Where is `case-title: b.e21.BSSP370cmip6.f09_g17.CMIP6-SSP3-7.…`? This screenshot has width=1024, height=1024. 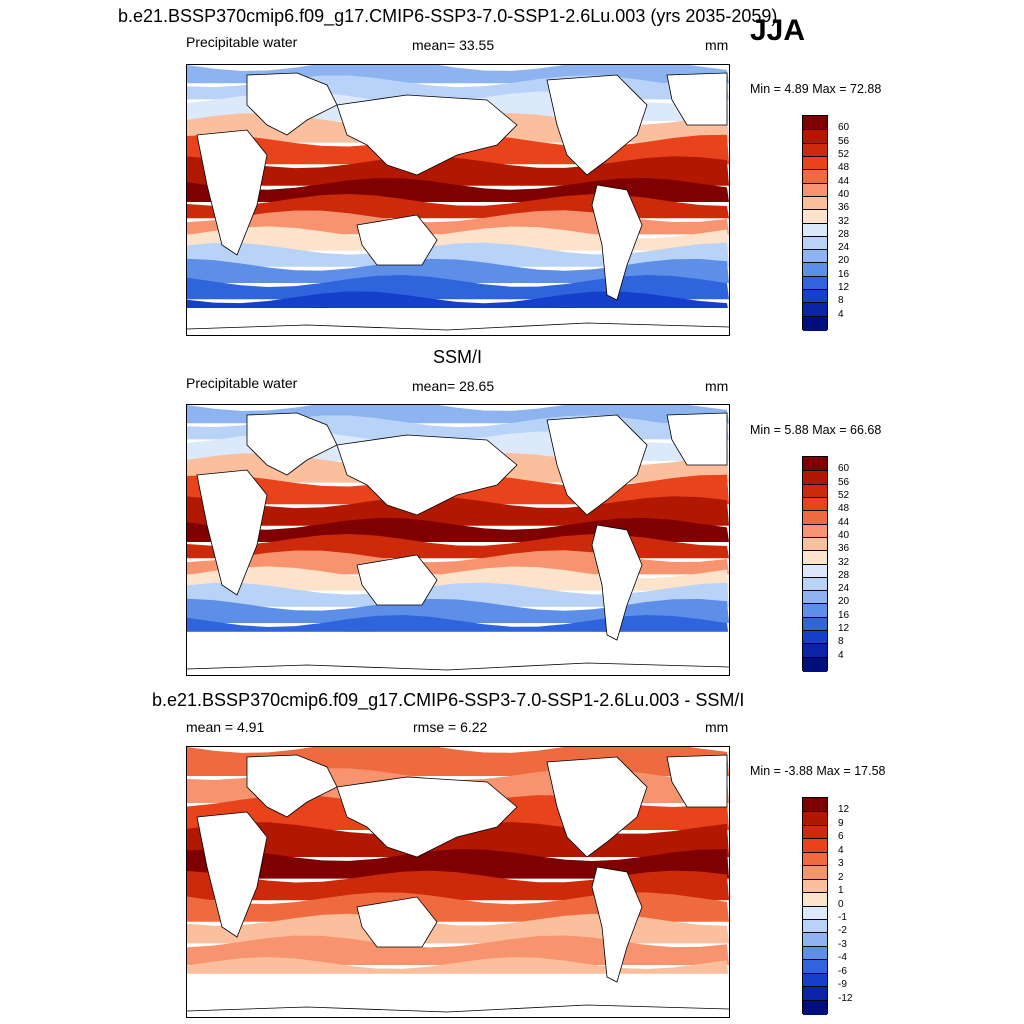
case-title: b.e21.BSSP370cmip6.f09_g17.CMIP6-SSP3-7.… is located at coordinates (448, 16).